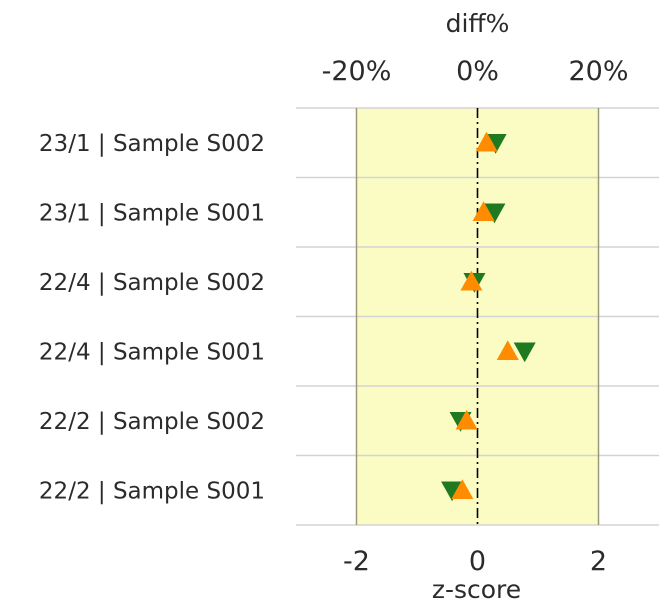 This screenshot has width=659, height=608. What do you see at coordinates (152, 283) in the screenshot?
I see `category-label: 22/4 | Sample S002` at bounding box center [152, 283].